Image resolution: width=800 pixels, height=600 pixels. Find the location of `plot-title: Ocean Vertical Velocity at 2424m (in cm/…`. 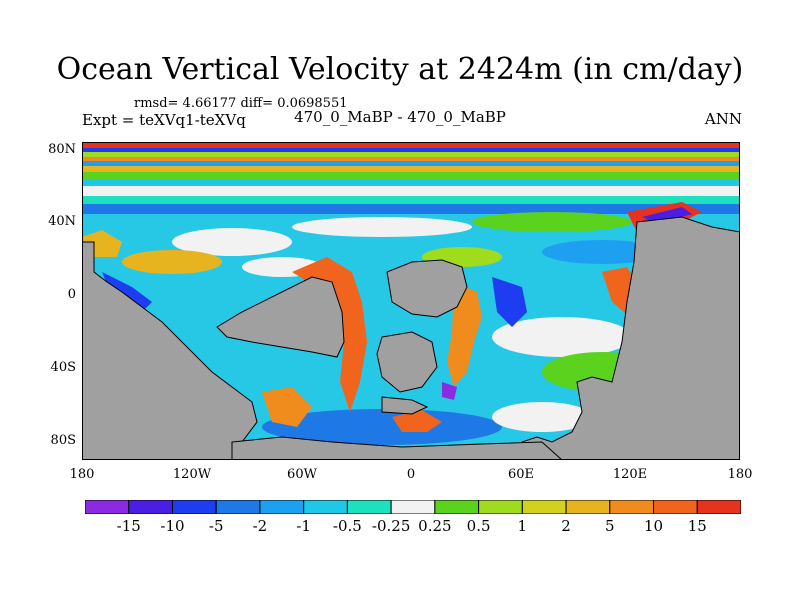

plot-title: Ocean Vertical Velocity at 2424m (in cm/… is located at coordinates (400, 69).